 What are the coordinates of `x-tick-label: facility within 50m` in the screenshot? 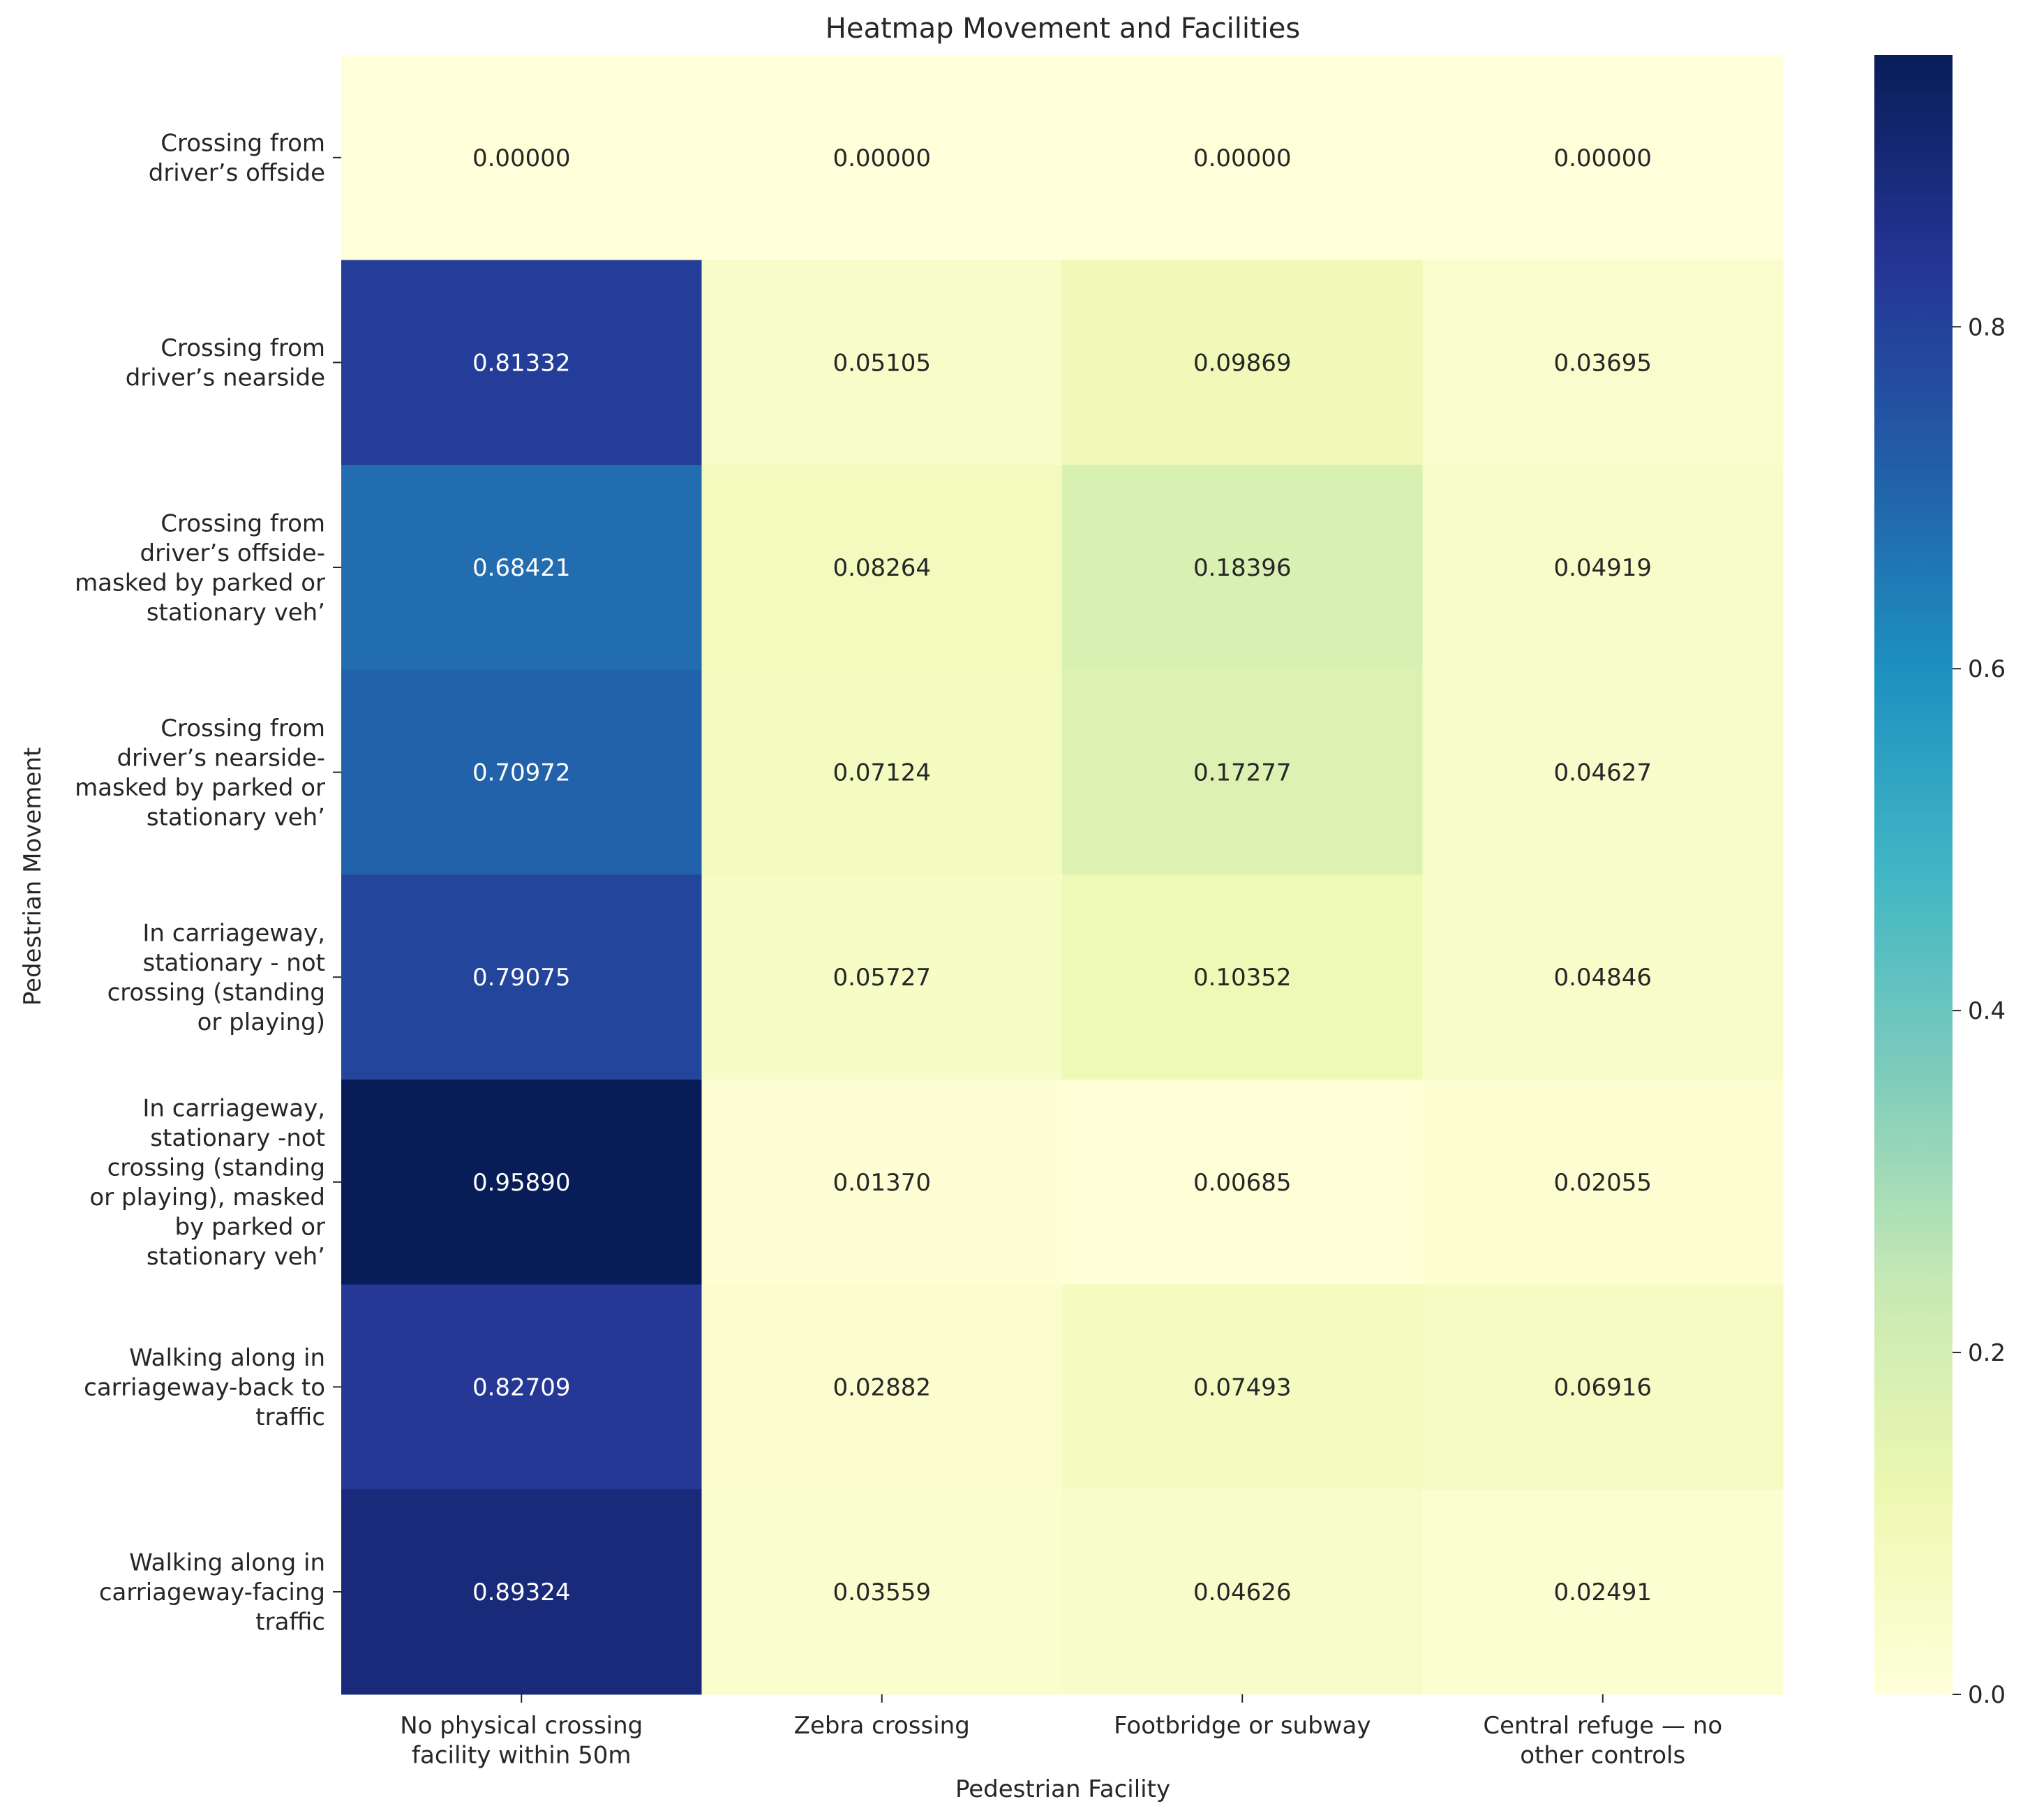 It's located at (522, 1755).